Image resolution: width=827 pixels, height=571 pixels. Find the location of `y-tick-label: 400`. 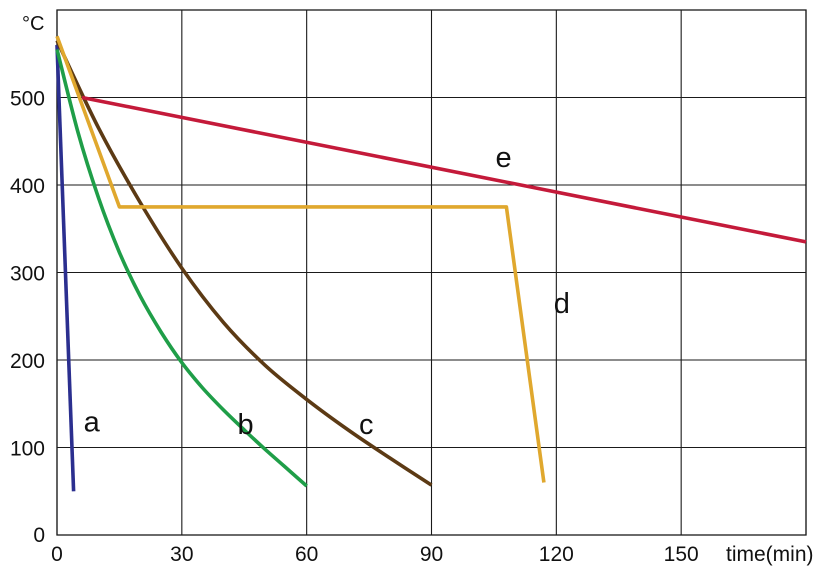

y-tick-label: 400 is located at coordinates (27, 186).